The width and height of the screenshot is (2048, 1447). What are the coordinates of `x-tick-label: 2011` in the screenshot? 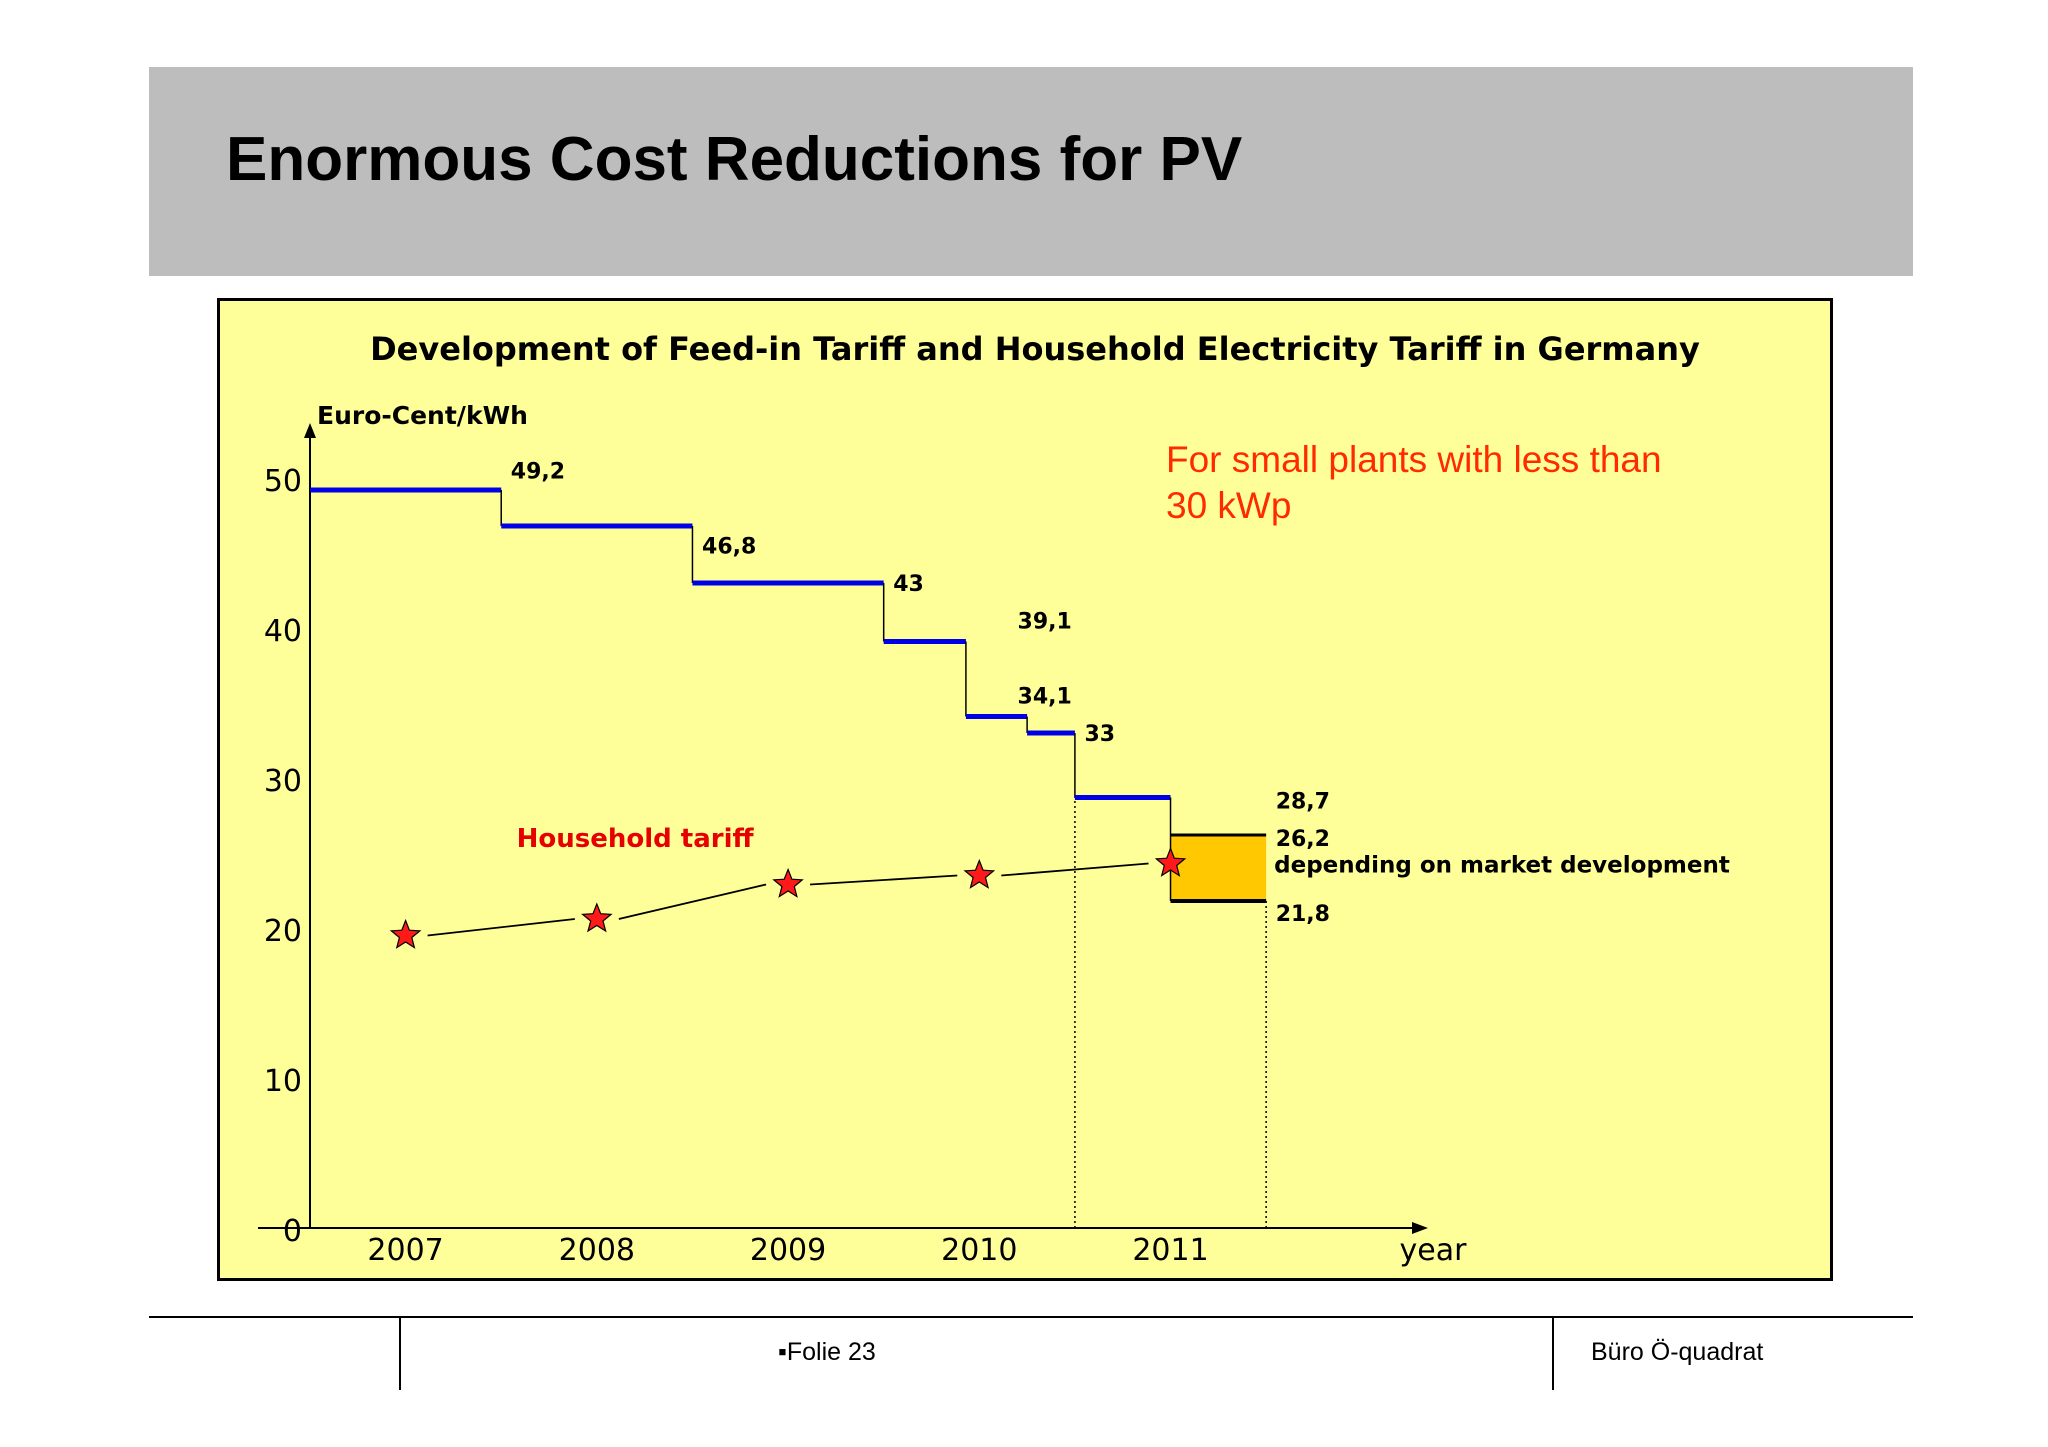 It's located at (1170, 1250).